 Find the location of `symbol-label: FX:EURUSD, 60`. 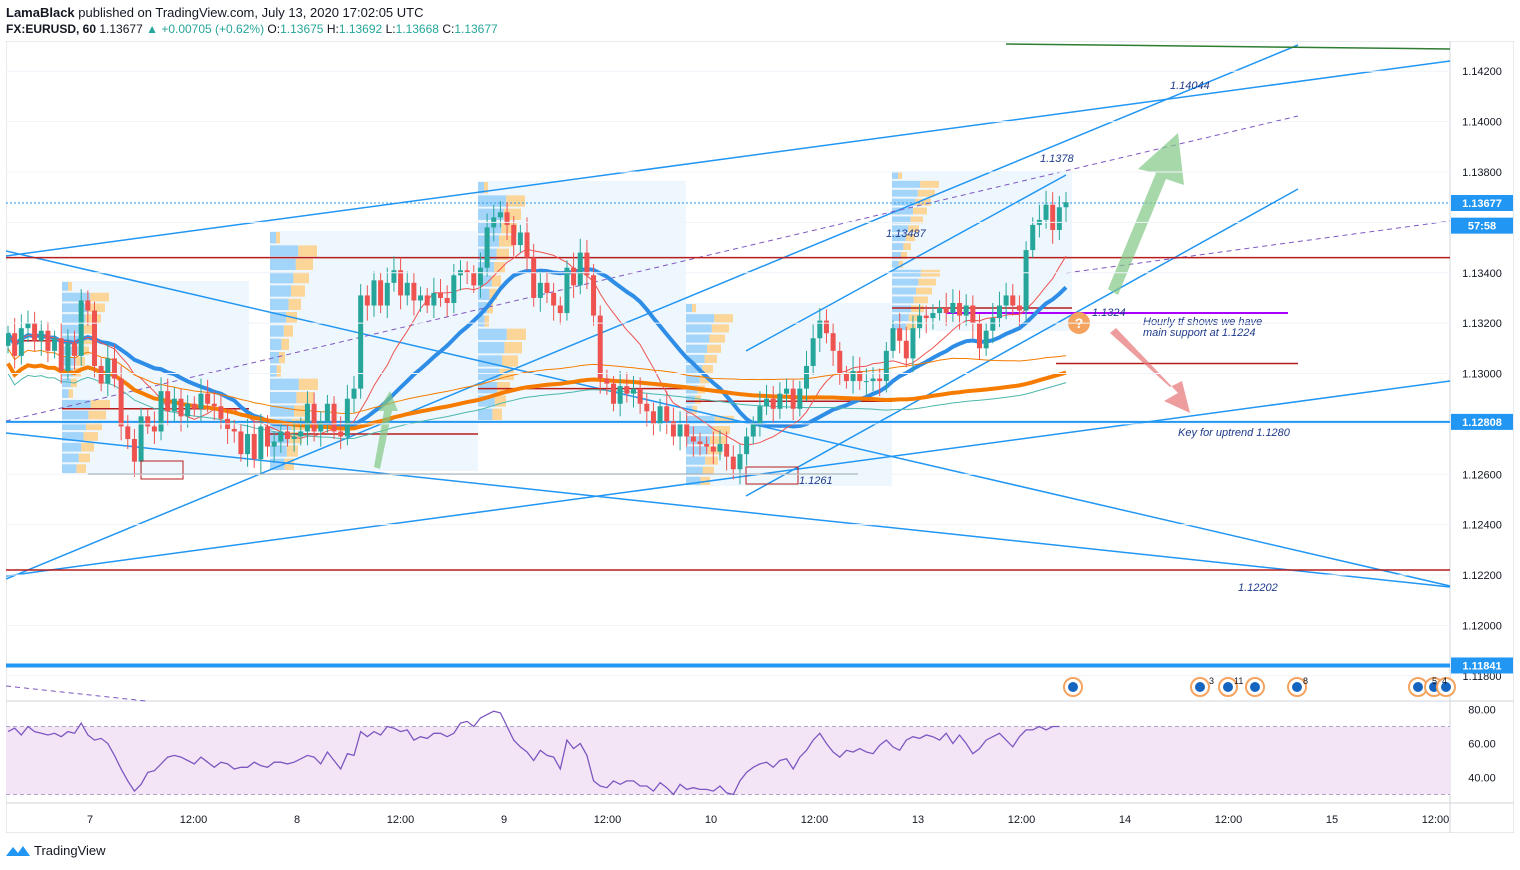

symbol-label: FX:EURUSD, 60 is located at coordinates (51, 29).